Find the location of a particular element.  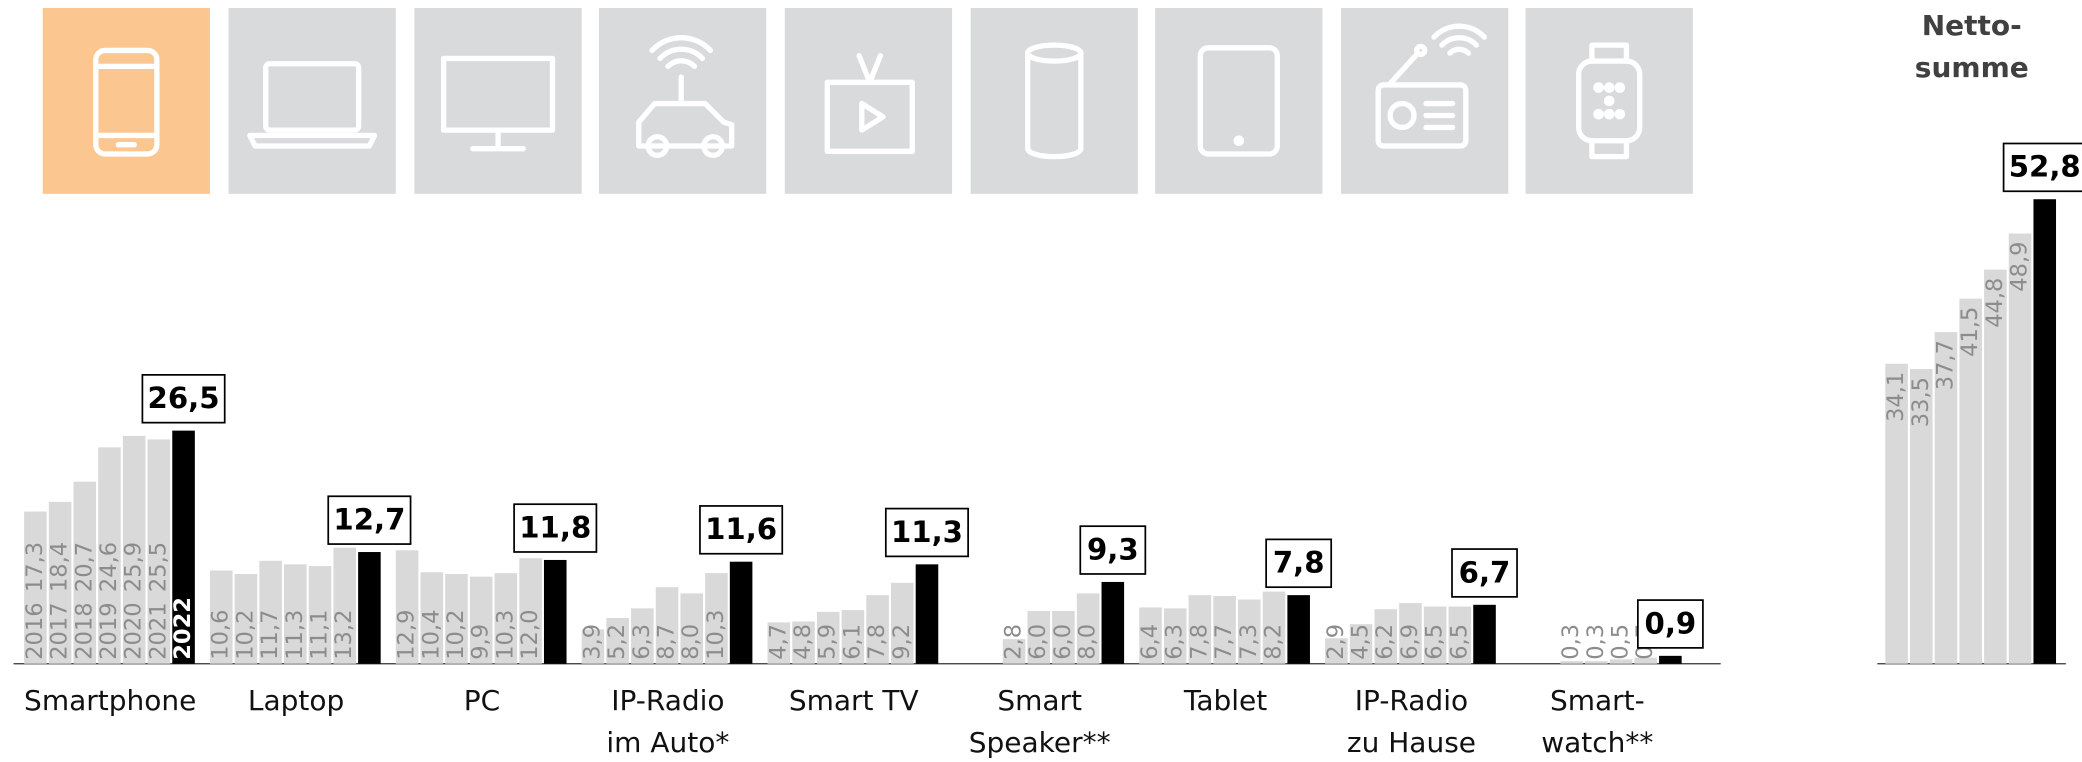

value-label: 8,0 is located at coordinates (1088, 642).